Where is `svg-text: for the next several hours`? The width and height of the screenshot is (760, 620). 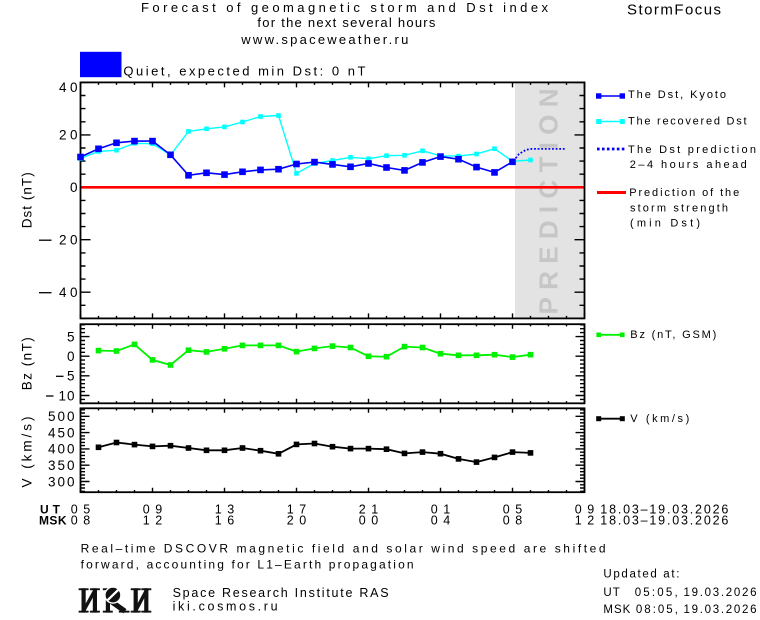 svg-text: for the next several hours is located at coordinates (346, 22).